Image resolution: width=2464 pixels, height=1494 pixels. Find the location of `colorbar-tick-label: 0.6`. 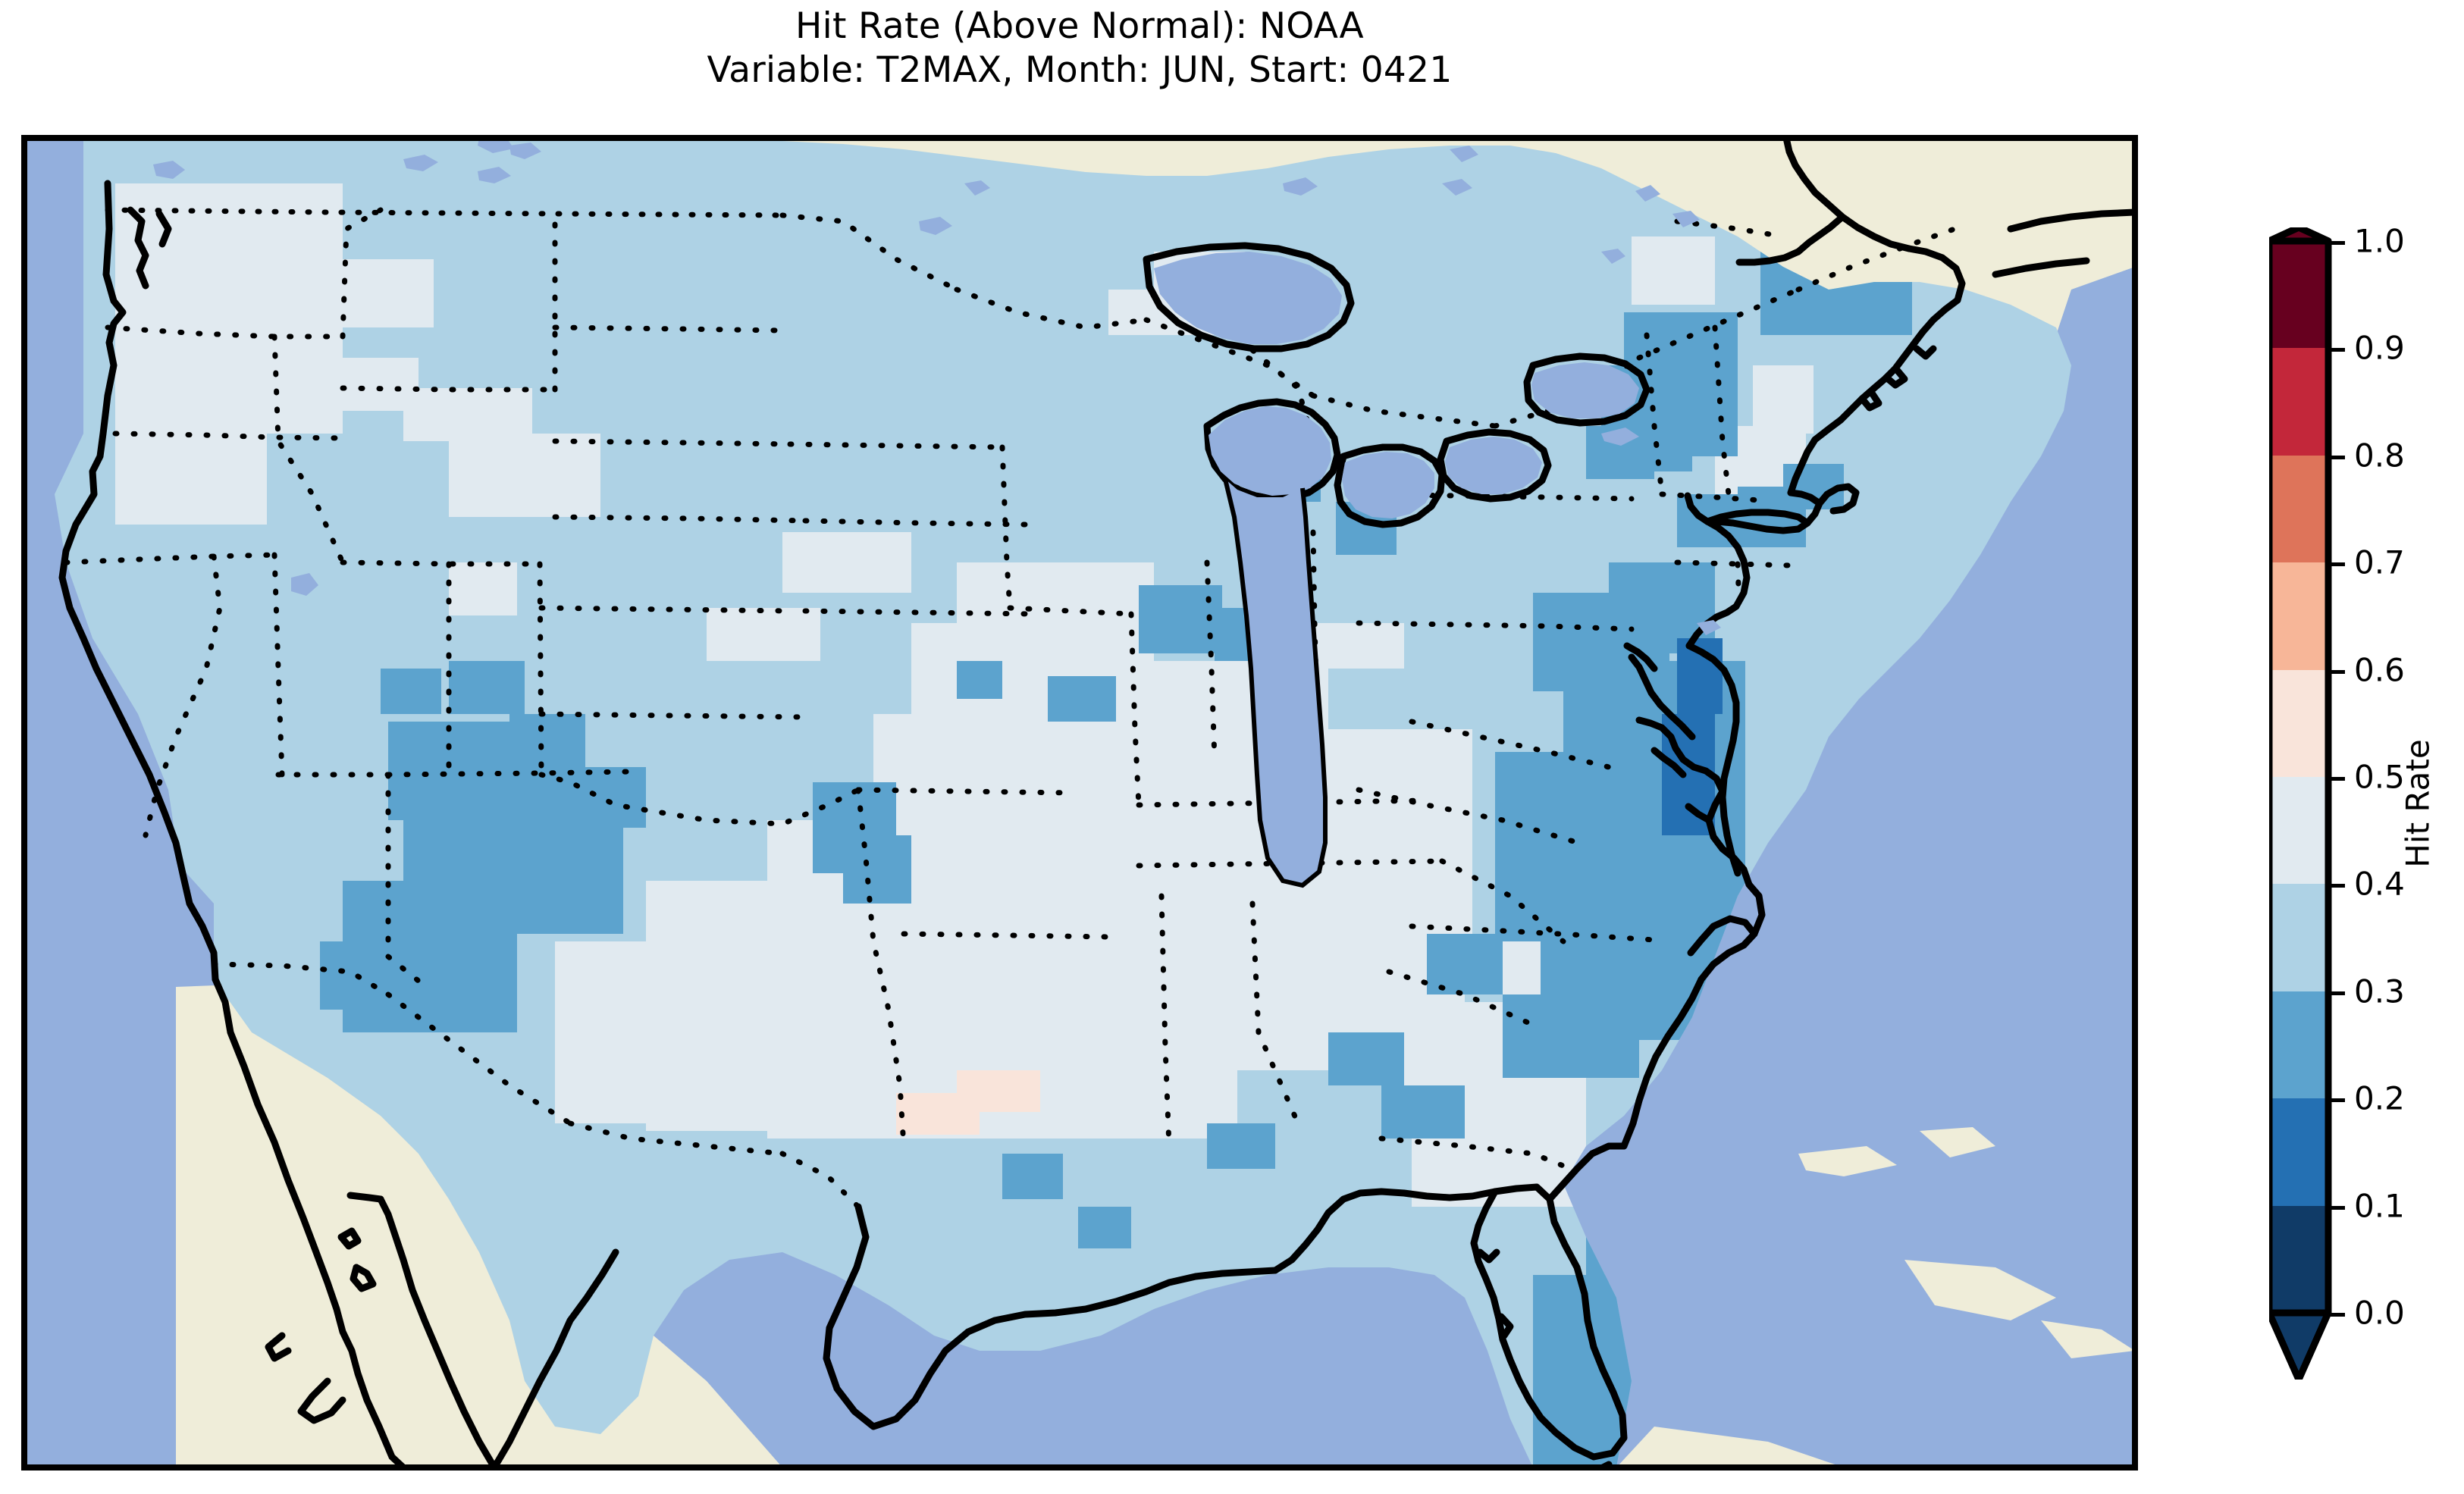

colorbar-tick-label: 0.6 is located at coordinates (2380, 670).